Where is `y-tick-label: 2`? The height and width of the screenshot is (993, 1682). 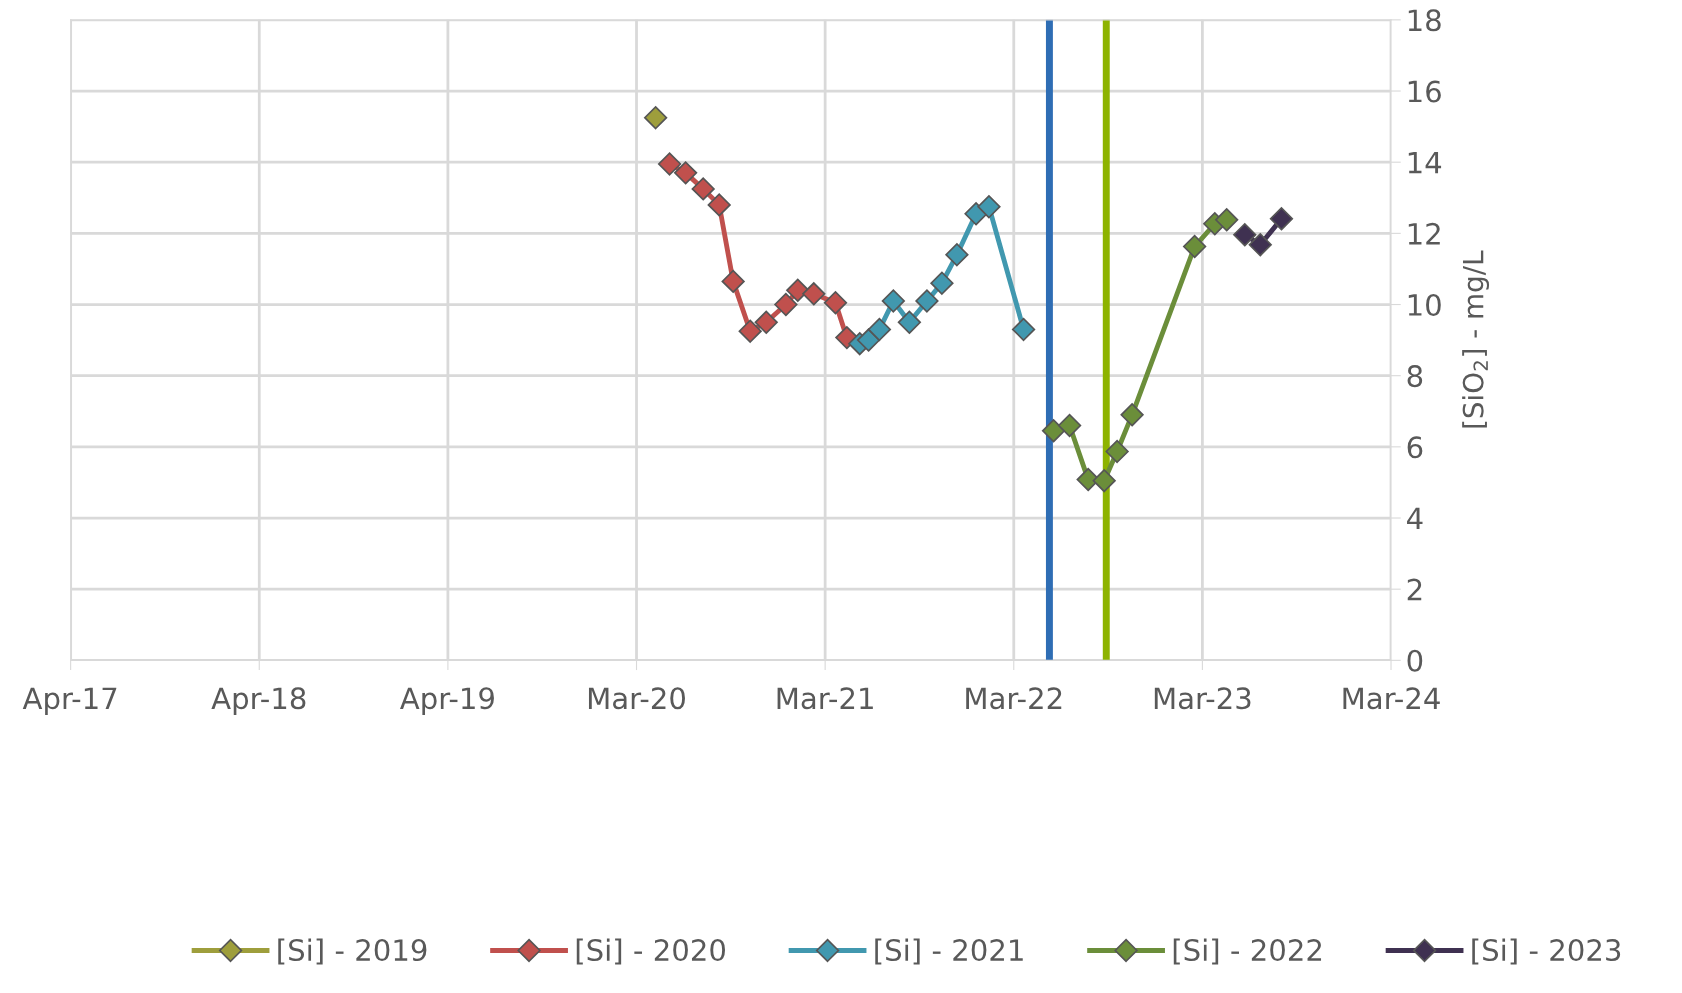
y-tick-label: 2 is located at coordinates (1414, 589).